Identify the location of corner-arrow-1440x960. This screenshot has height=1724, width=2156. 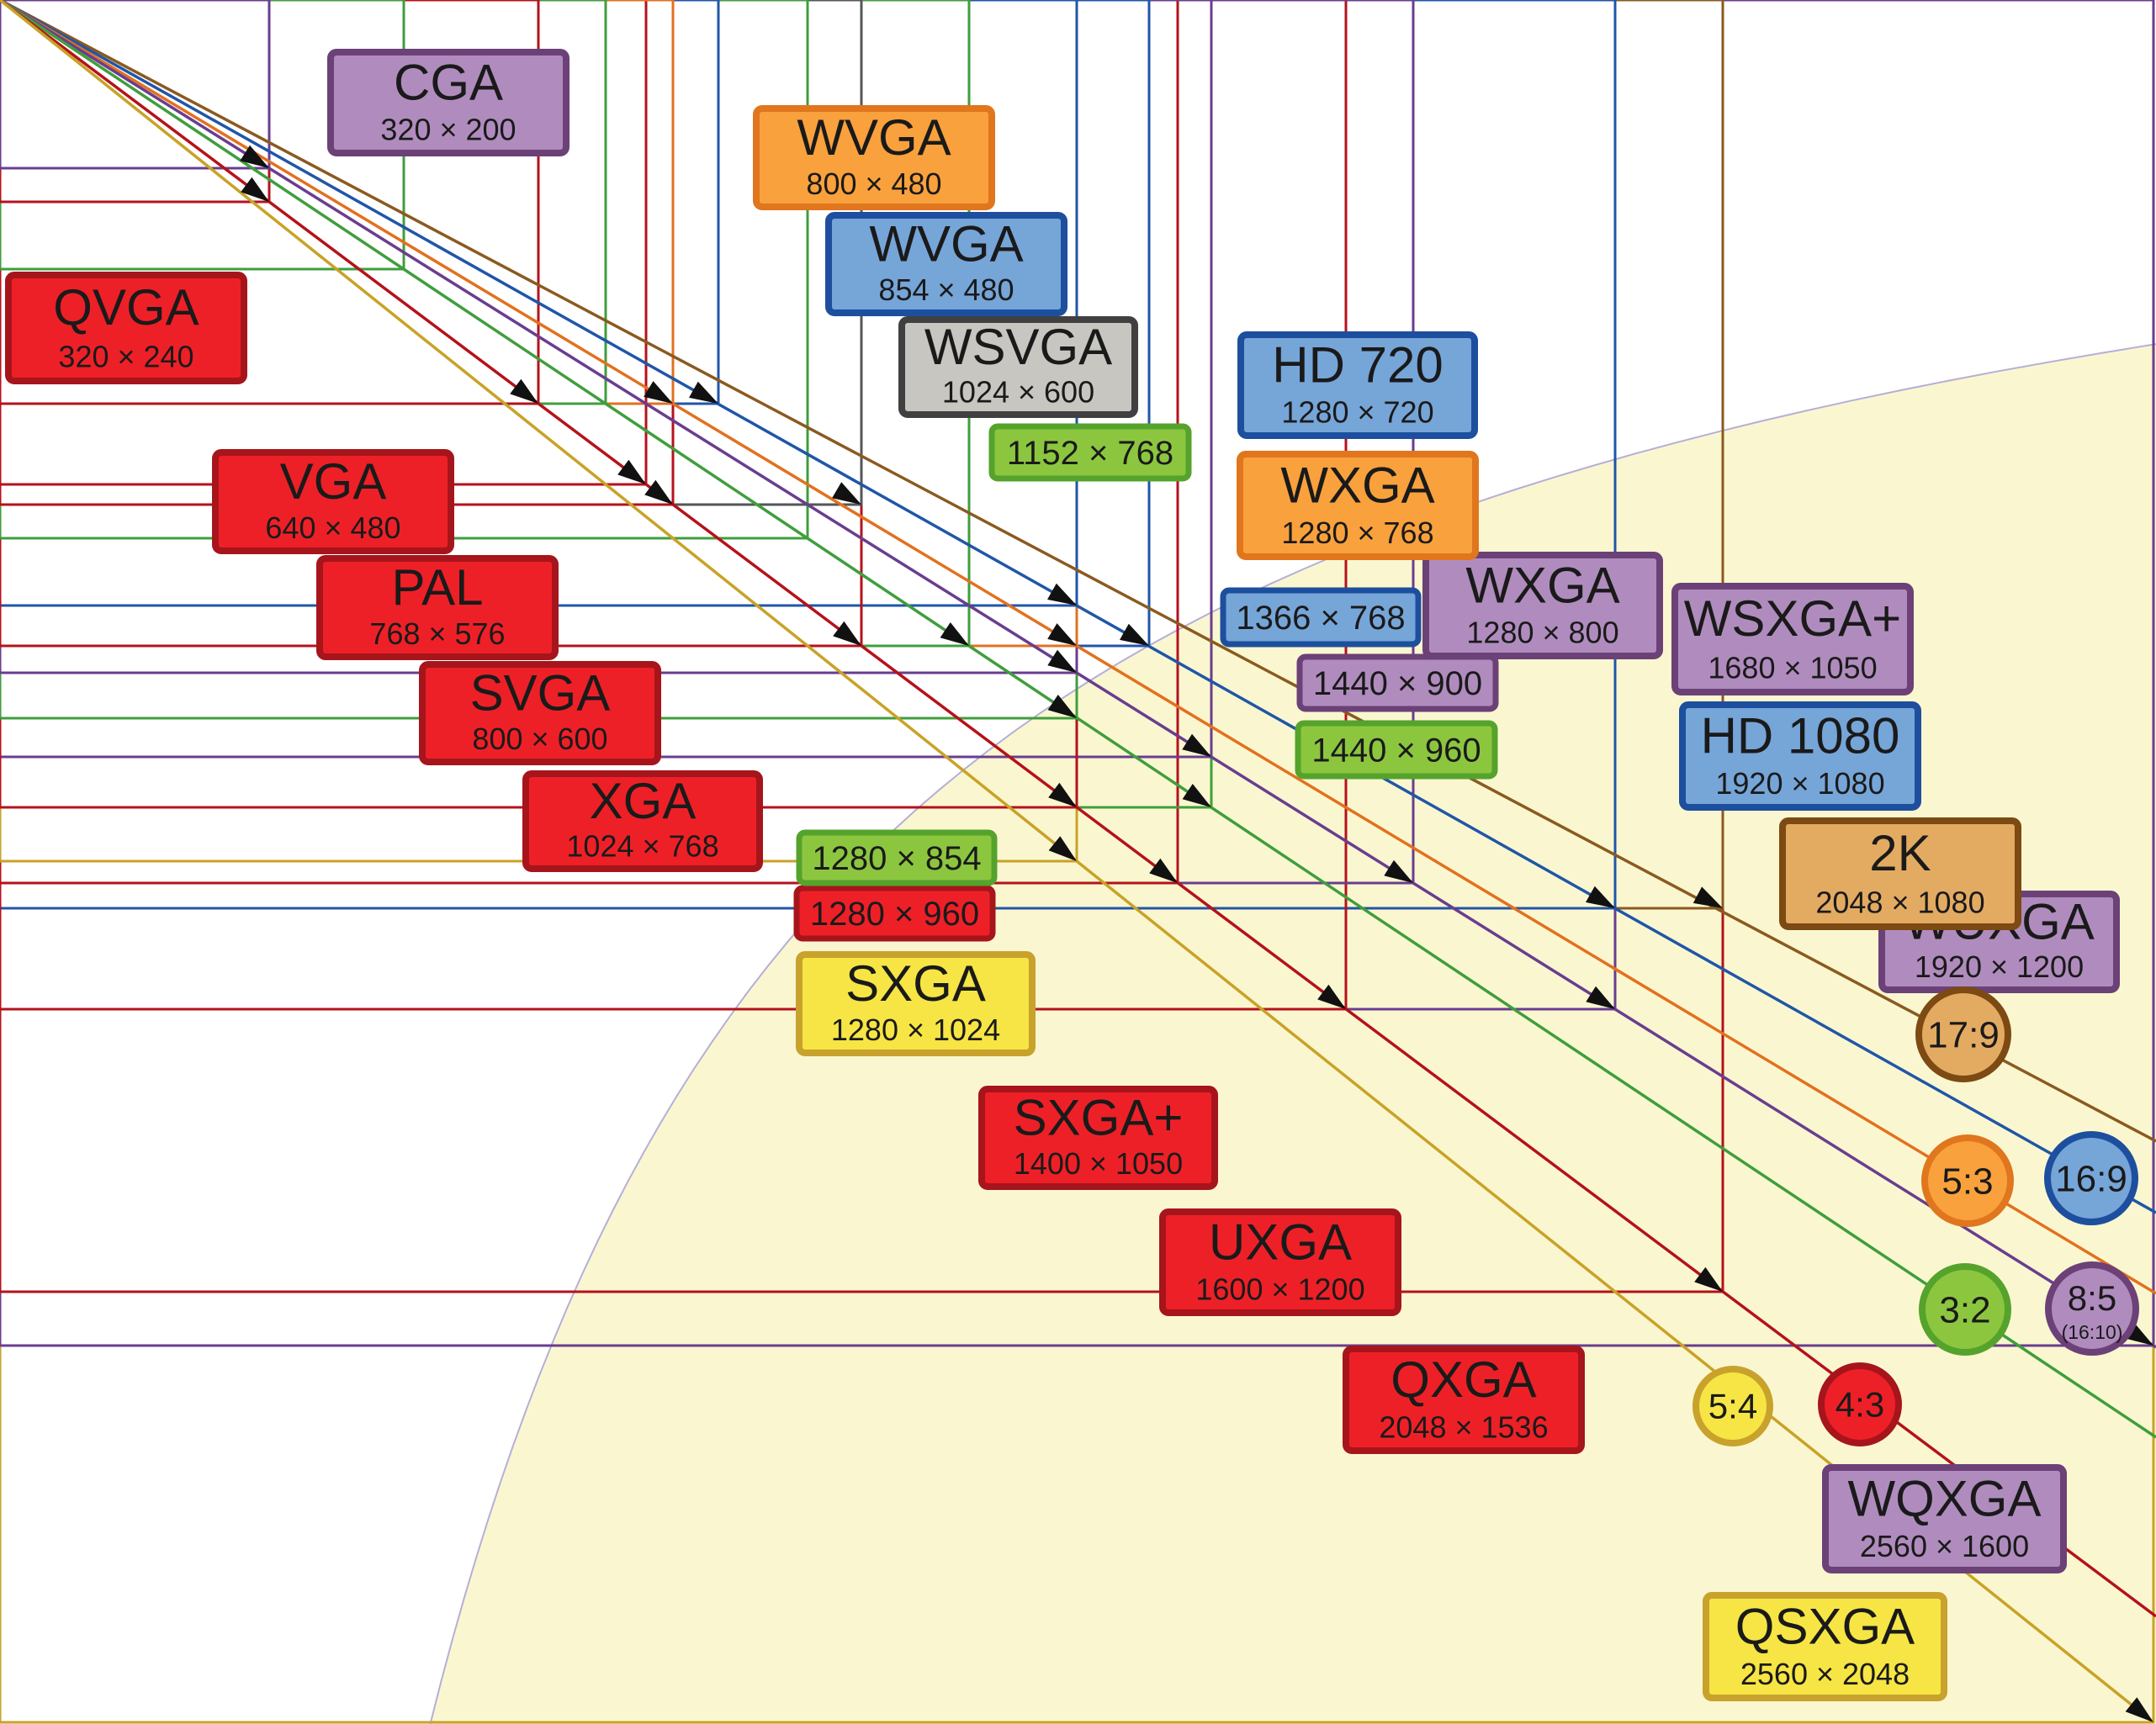
(1196, 795).